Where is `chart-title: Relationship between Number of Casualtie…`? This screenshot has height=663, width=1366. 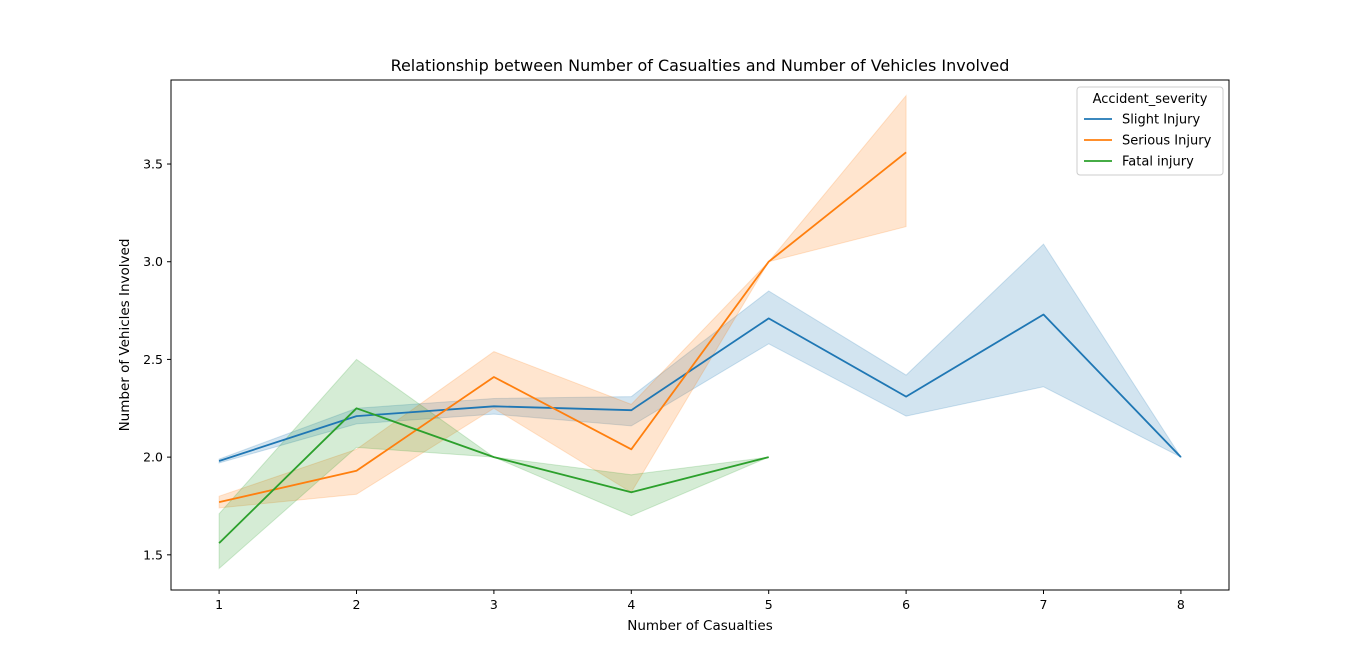
chart-title: Relationship between Number of Casualtie… is located at coordinates (700, 65).